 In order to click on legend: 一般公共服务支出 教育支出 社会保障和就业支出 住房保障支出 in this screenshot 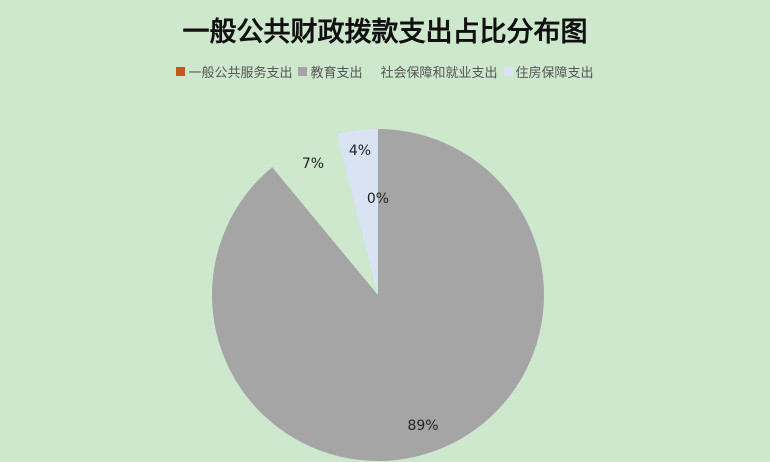, I will do `click(385, 71)`.